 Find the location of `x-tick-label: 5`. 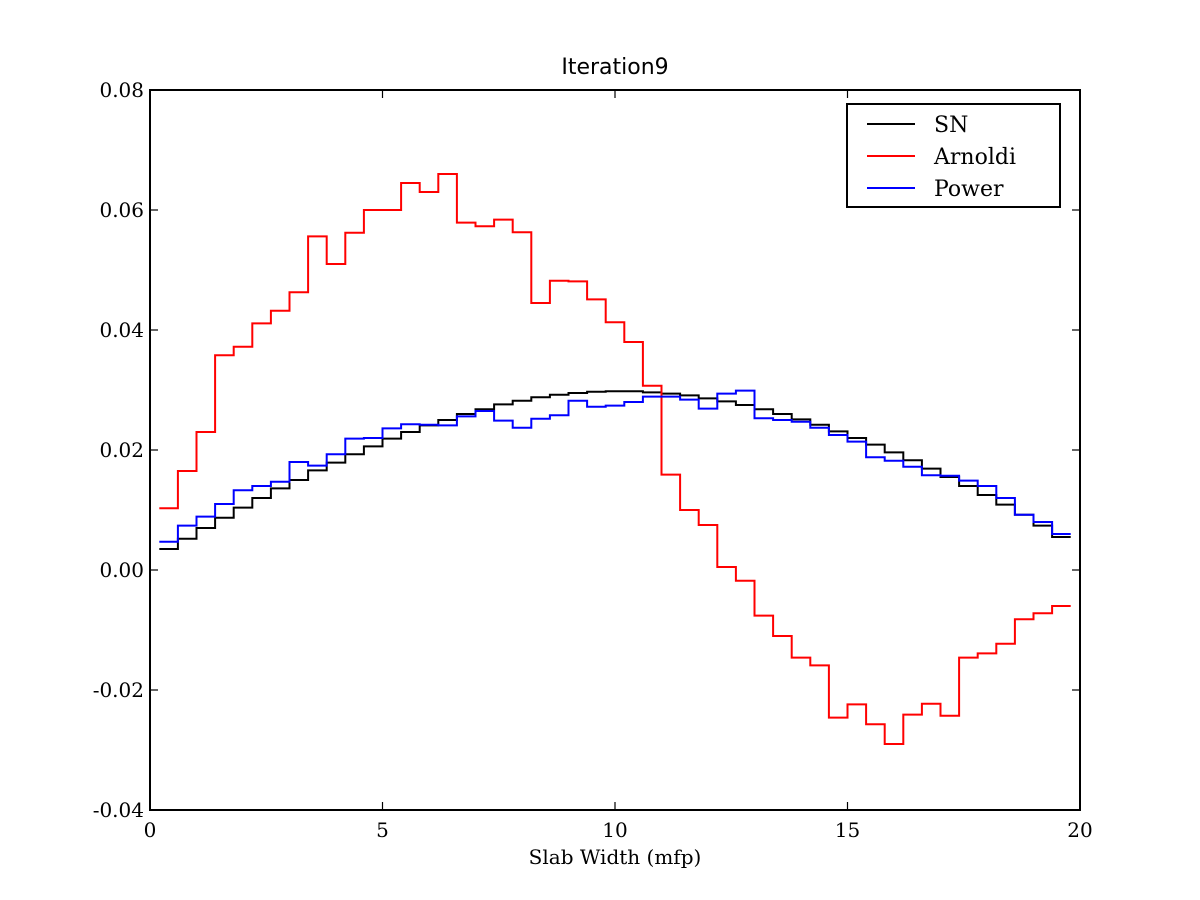

x-tick-label: 5 is located at coordinates (382, 830).